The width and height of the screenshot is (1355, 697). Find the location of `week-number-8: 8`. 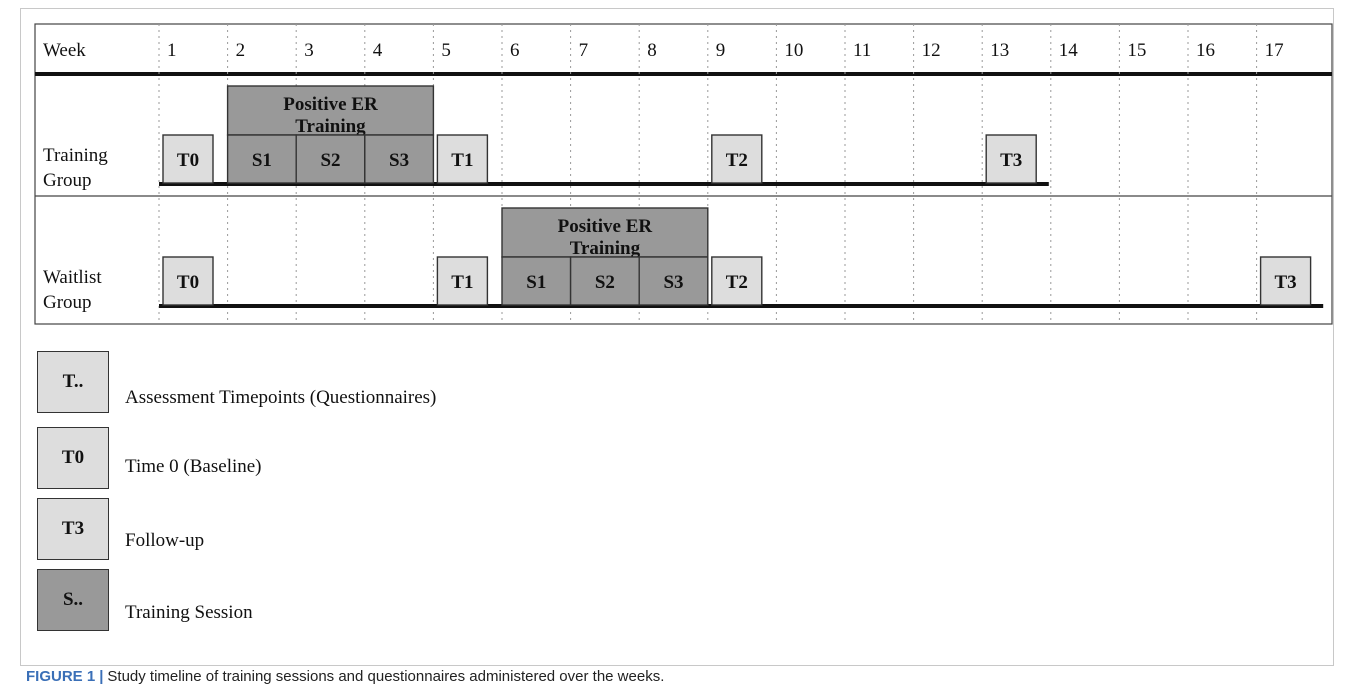

week-number-8: 8 is located at coordinates (652, 50).